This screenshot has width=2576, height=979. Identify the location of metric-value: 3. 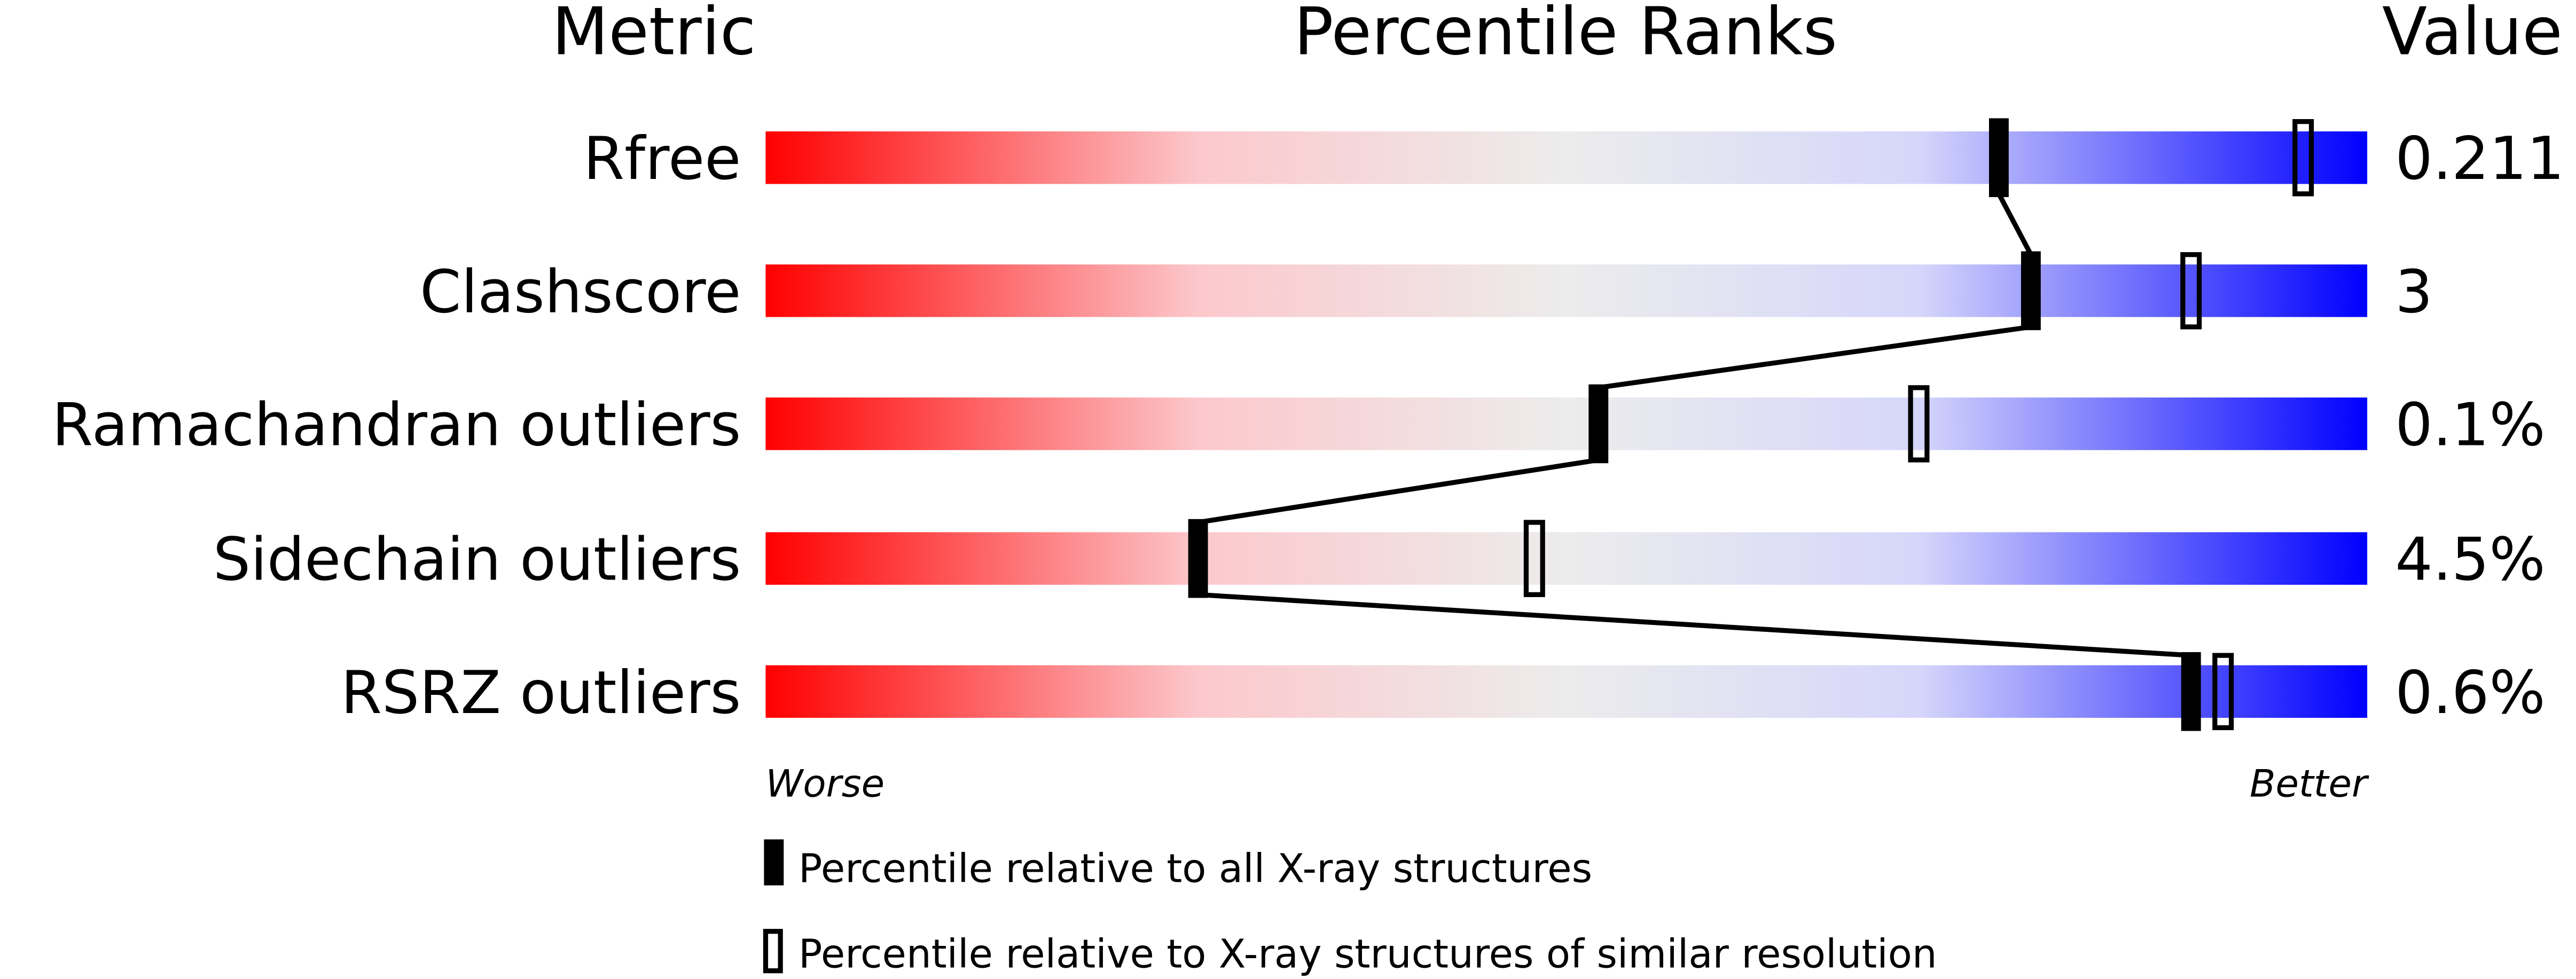
(2413, 291).